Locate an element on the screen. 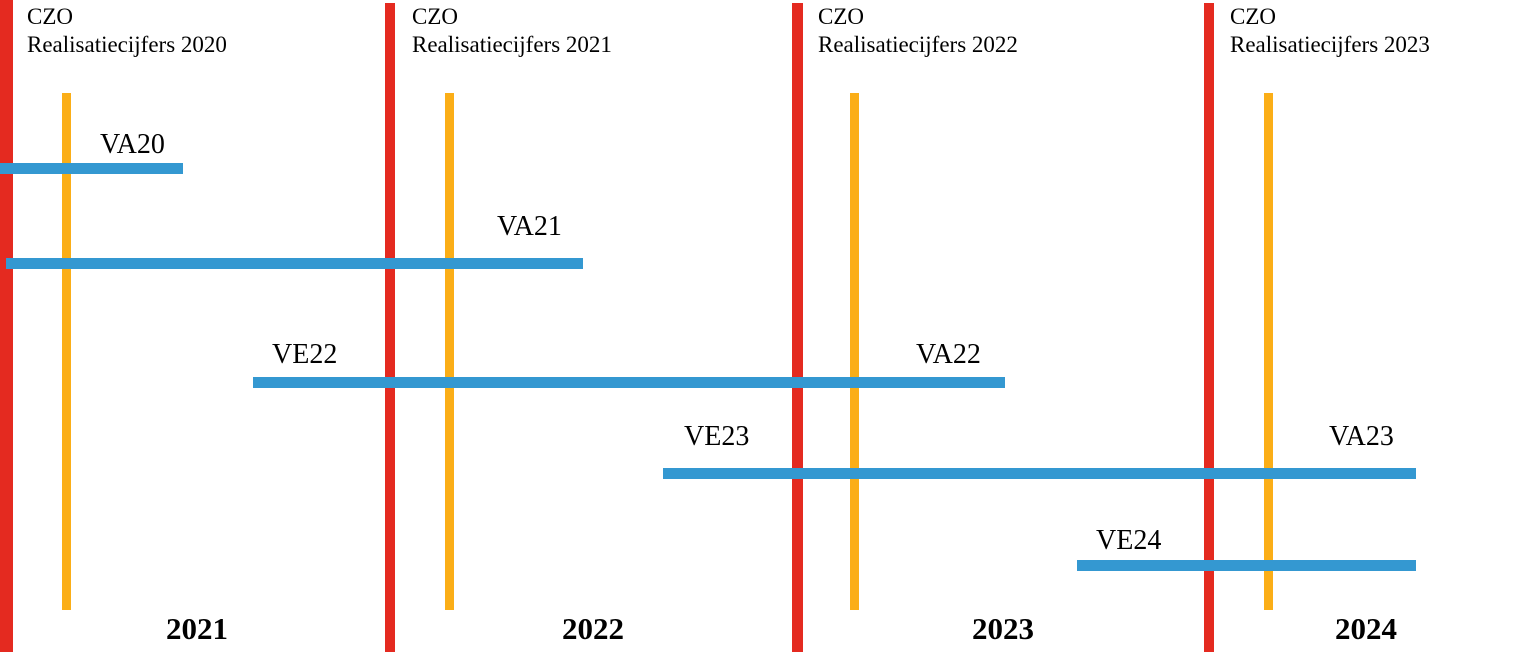 The width and height of the screenshot is (1525, 657). czo-header-2020: CZO Realisatiecijfers 2020 is located at coordinates (127, 31).